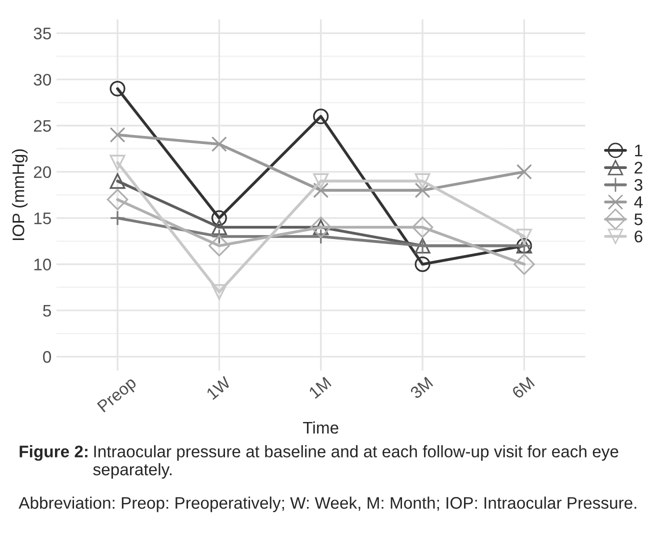 Image resolution: width=665 pixels, height=553 pixels. I want to click on legend-label: 5, so click(638, 220).